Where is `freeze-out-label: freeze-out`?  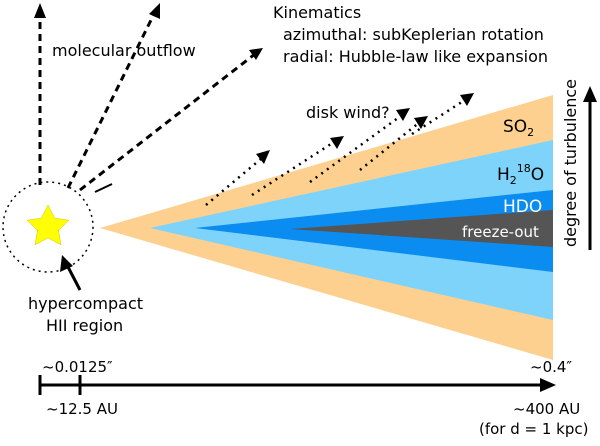 freeze-out-label: freeze-out is located at coordinates (500, 232).